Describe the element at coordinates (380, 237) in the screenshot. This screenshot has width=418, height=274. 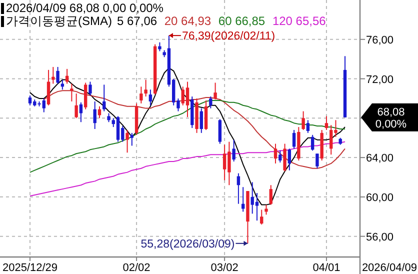
I see `y-tick-label: 56,00` at that location.